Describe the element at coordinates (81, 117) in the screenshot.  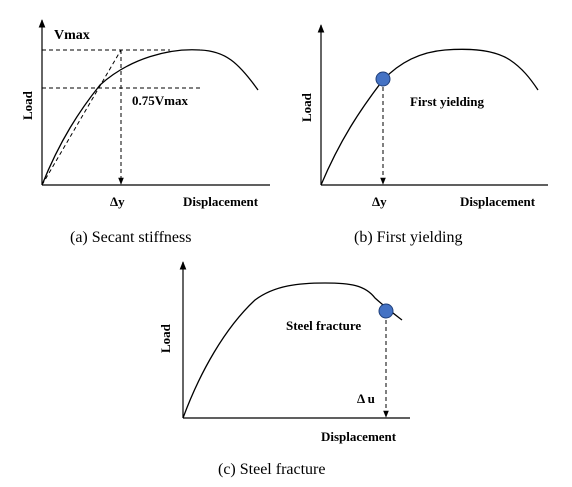
I see `panel-a-secant-line` at that location.